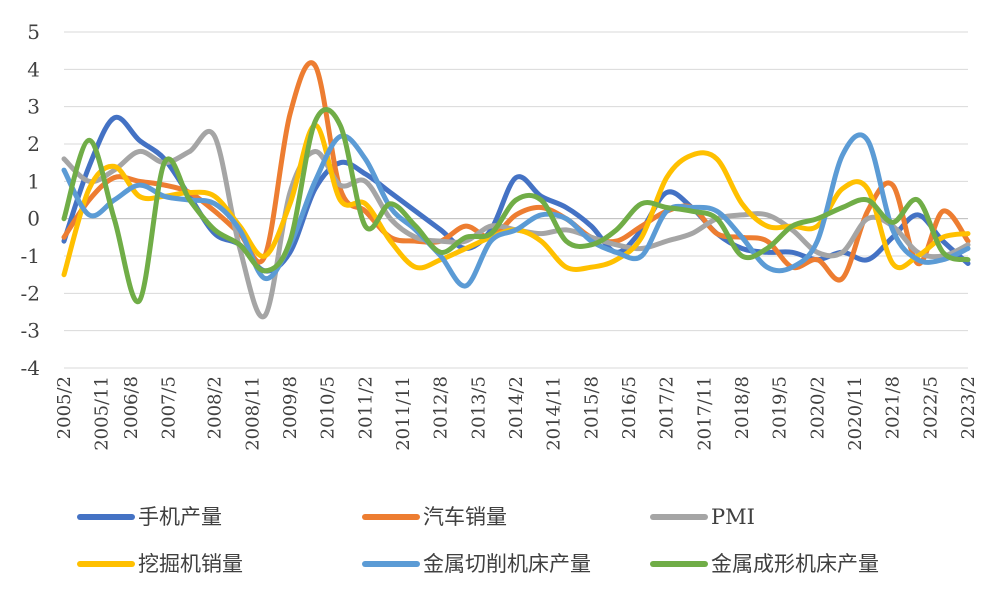  What do you see at coordinates (30, 331) in the screenshot?
I see `y-tick-label: -3` at bounding box center [30, 331].